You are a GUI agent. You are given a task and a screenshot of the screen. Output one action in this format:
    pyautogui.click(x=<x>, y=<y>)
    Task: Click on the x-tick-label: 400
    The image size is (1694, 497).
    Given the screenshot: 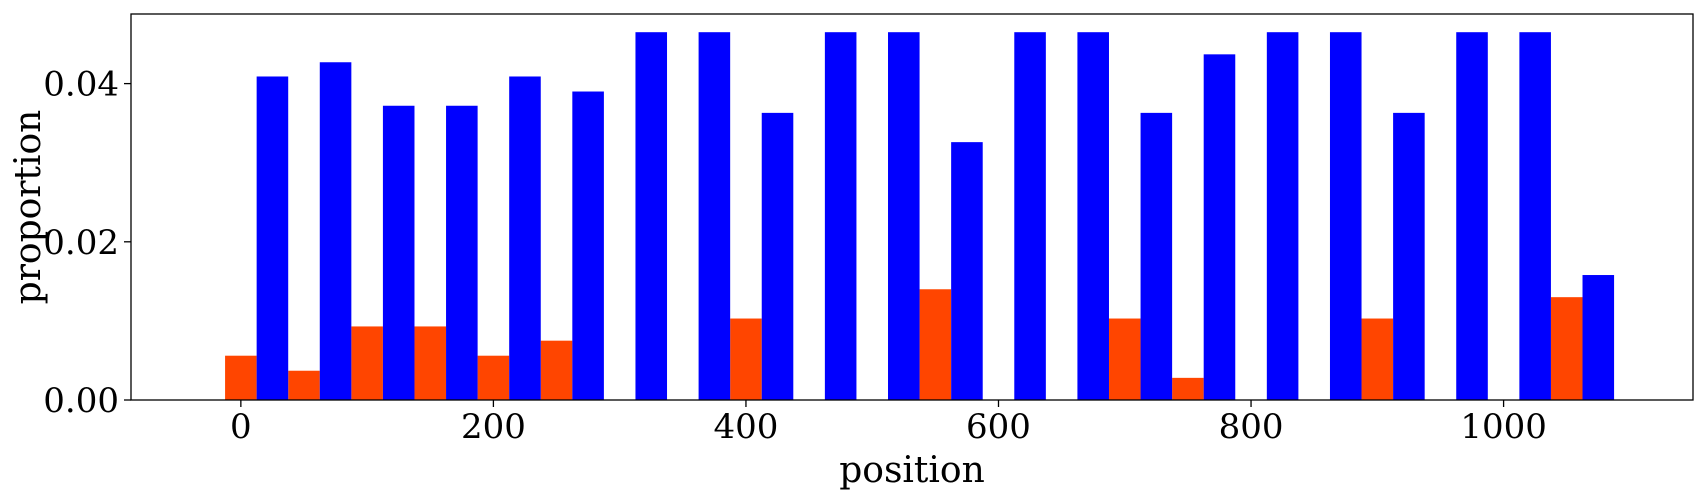 What is the action you would take?
    pyautogui.click(x=745, y=427)
    